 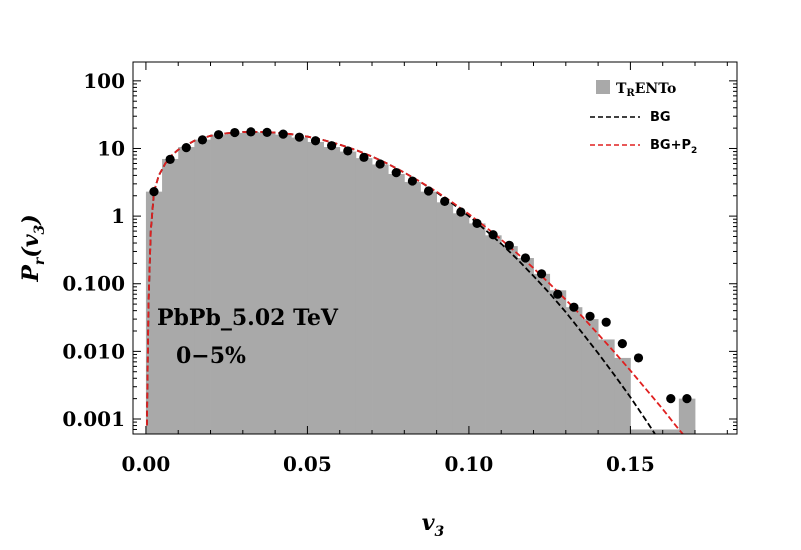 What do you see at coordinates (307, 464) in the screenshot?
I see `x-tick-label: 0.05` at bounding box center [307, 464].